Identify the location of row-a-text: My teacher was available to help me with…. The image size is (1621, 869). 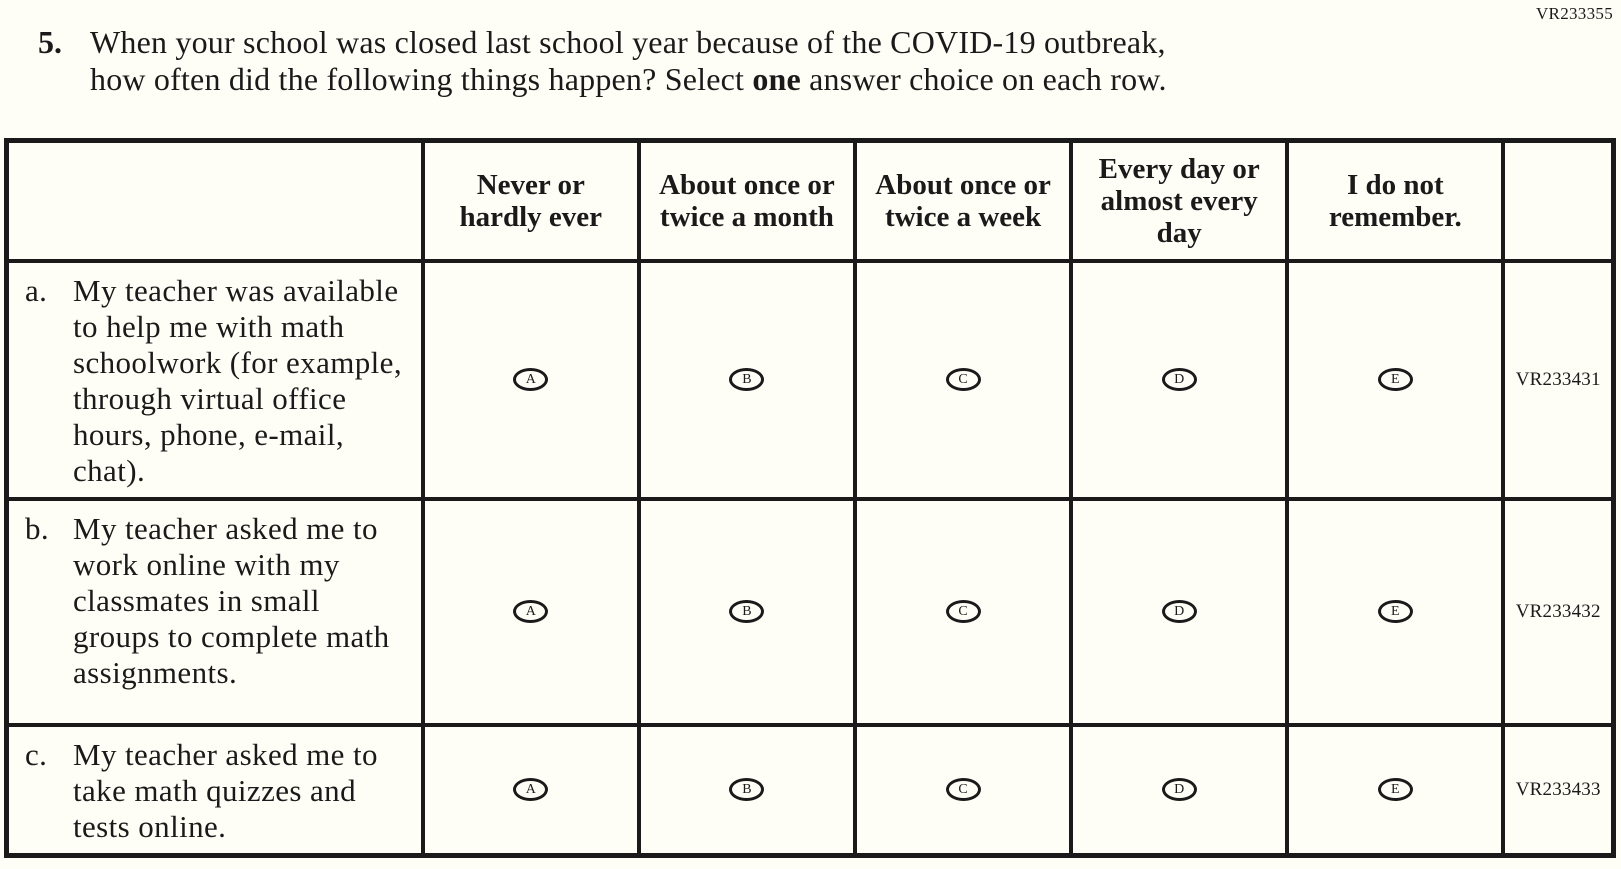
(237, 380).